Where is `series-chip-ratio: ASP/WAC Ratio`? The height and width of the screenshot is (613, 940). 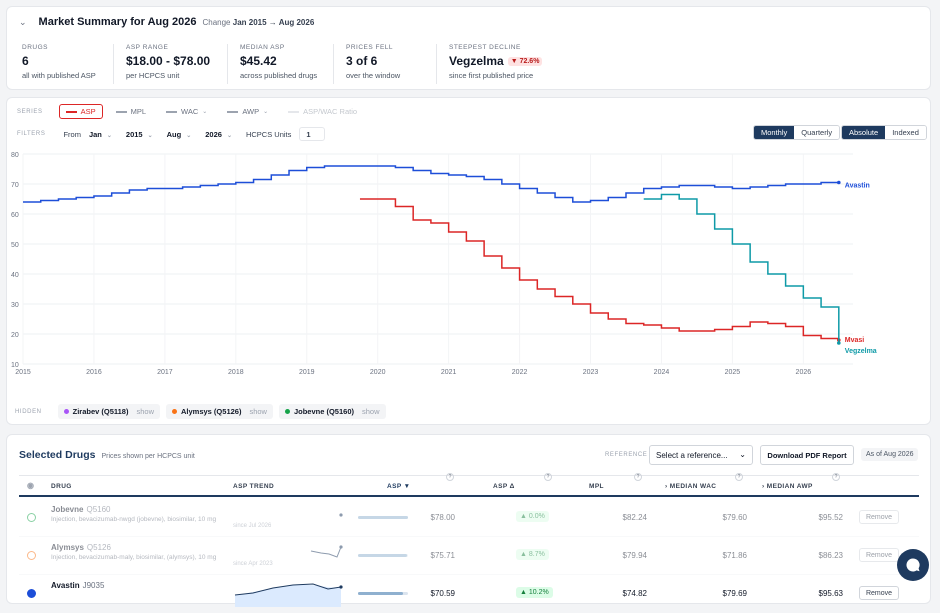
series-chip-ratio: ASP/WAC Ratio is located at coordinates (322, 111).